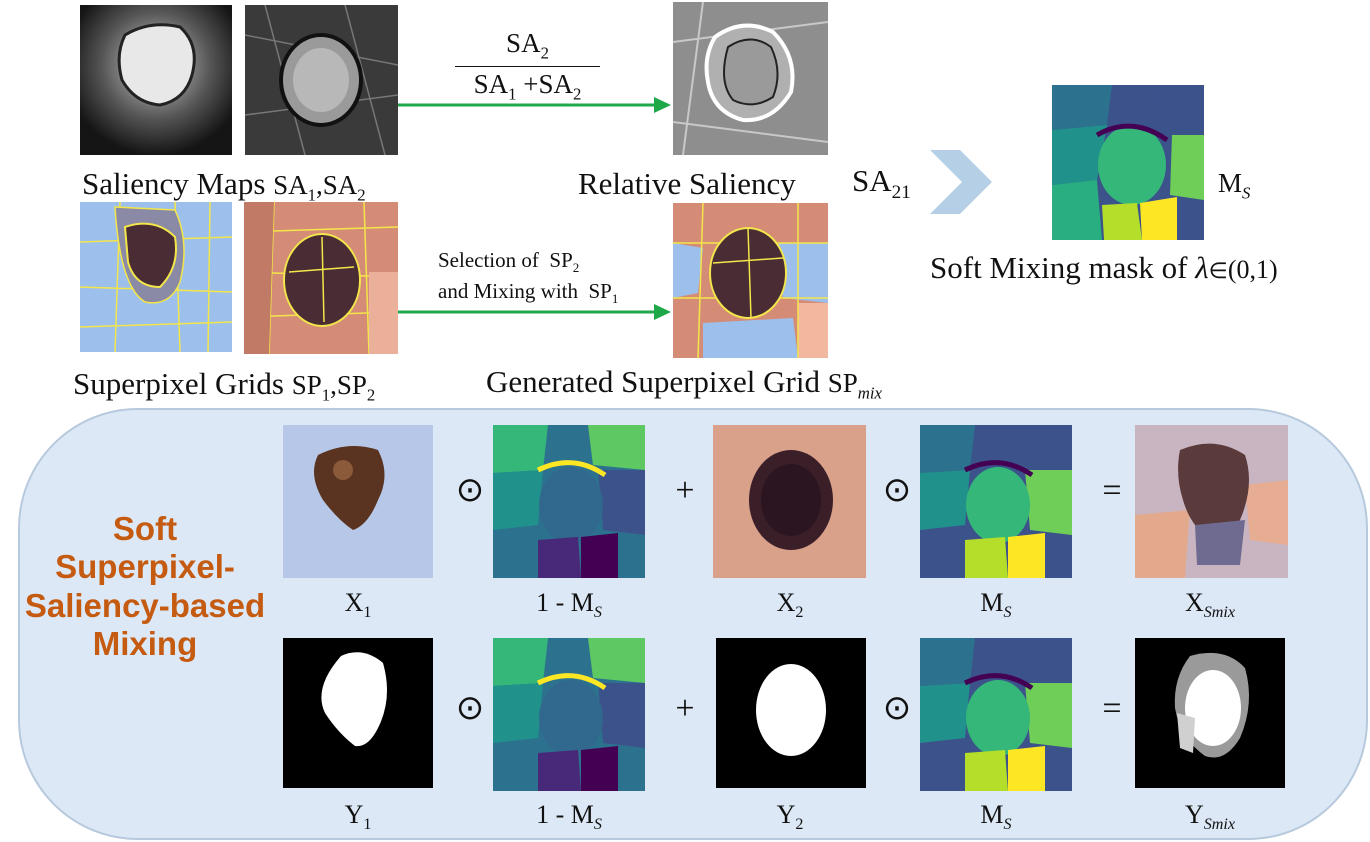 The width and height of the screenshot is (1370, 842). Describe the element at coordinates (790, 605) in the screenshot. I see `x2-label: X2` at that location.